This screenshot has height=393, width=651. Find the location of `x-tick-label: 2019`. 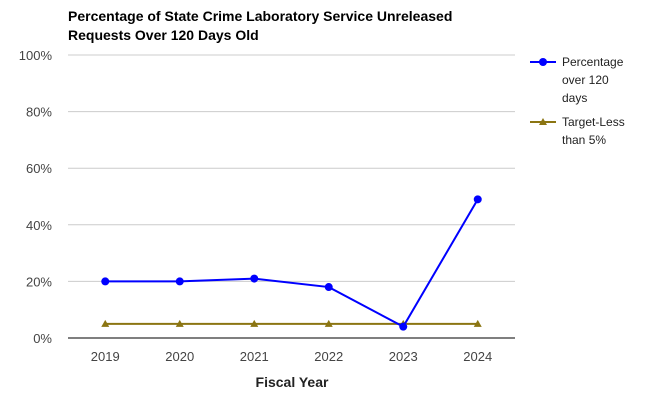

x-tick-label: 2019 is located at coordinates (105, 356).